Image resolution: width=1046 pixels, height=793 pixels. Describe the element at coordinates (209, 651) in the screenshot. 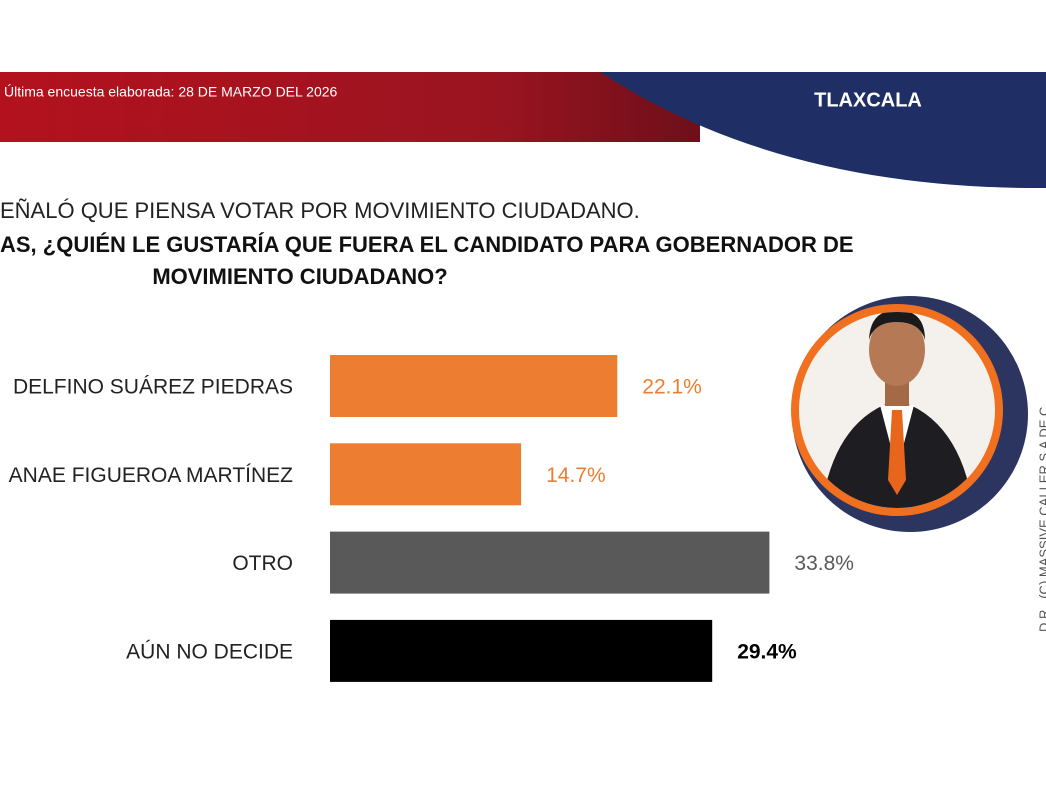

I see `category-label: AÚN NO DECIDE` at that location.